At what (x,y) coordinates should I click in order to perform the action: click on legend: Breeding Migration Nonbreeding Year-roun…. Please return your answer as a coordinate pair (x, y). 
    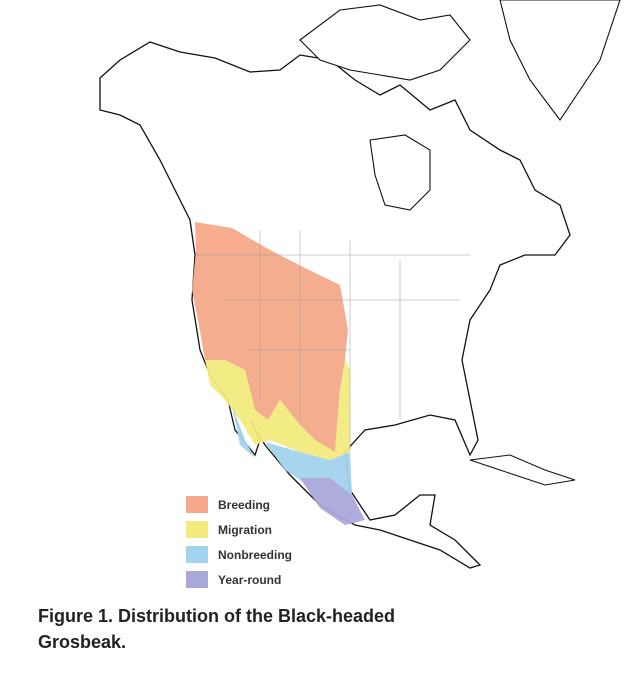
    Looking at the image, I should click on (239, 542).